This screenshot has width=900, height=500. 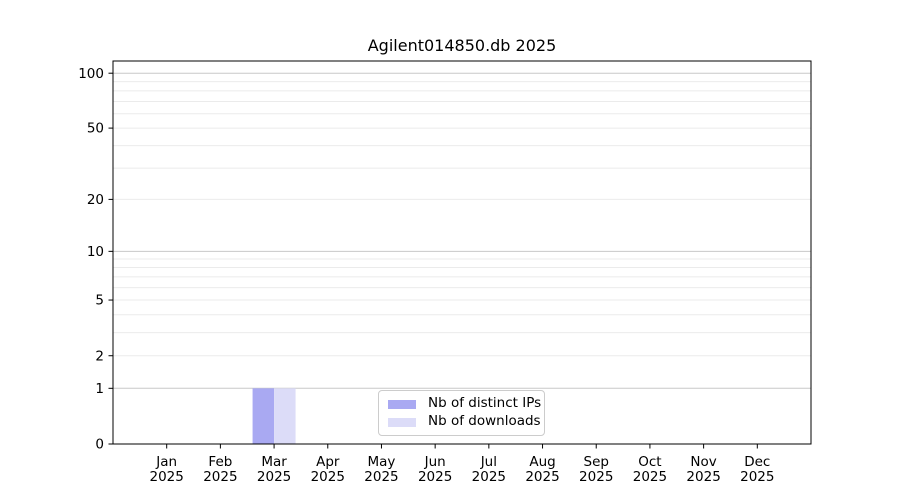 What do you see at coordinates (485, 403) in the screenshot?
I see `legend-label: Nb of distinct IPs` at bounding box center [485, 403].